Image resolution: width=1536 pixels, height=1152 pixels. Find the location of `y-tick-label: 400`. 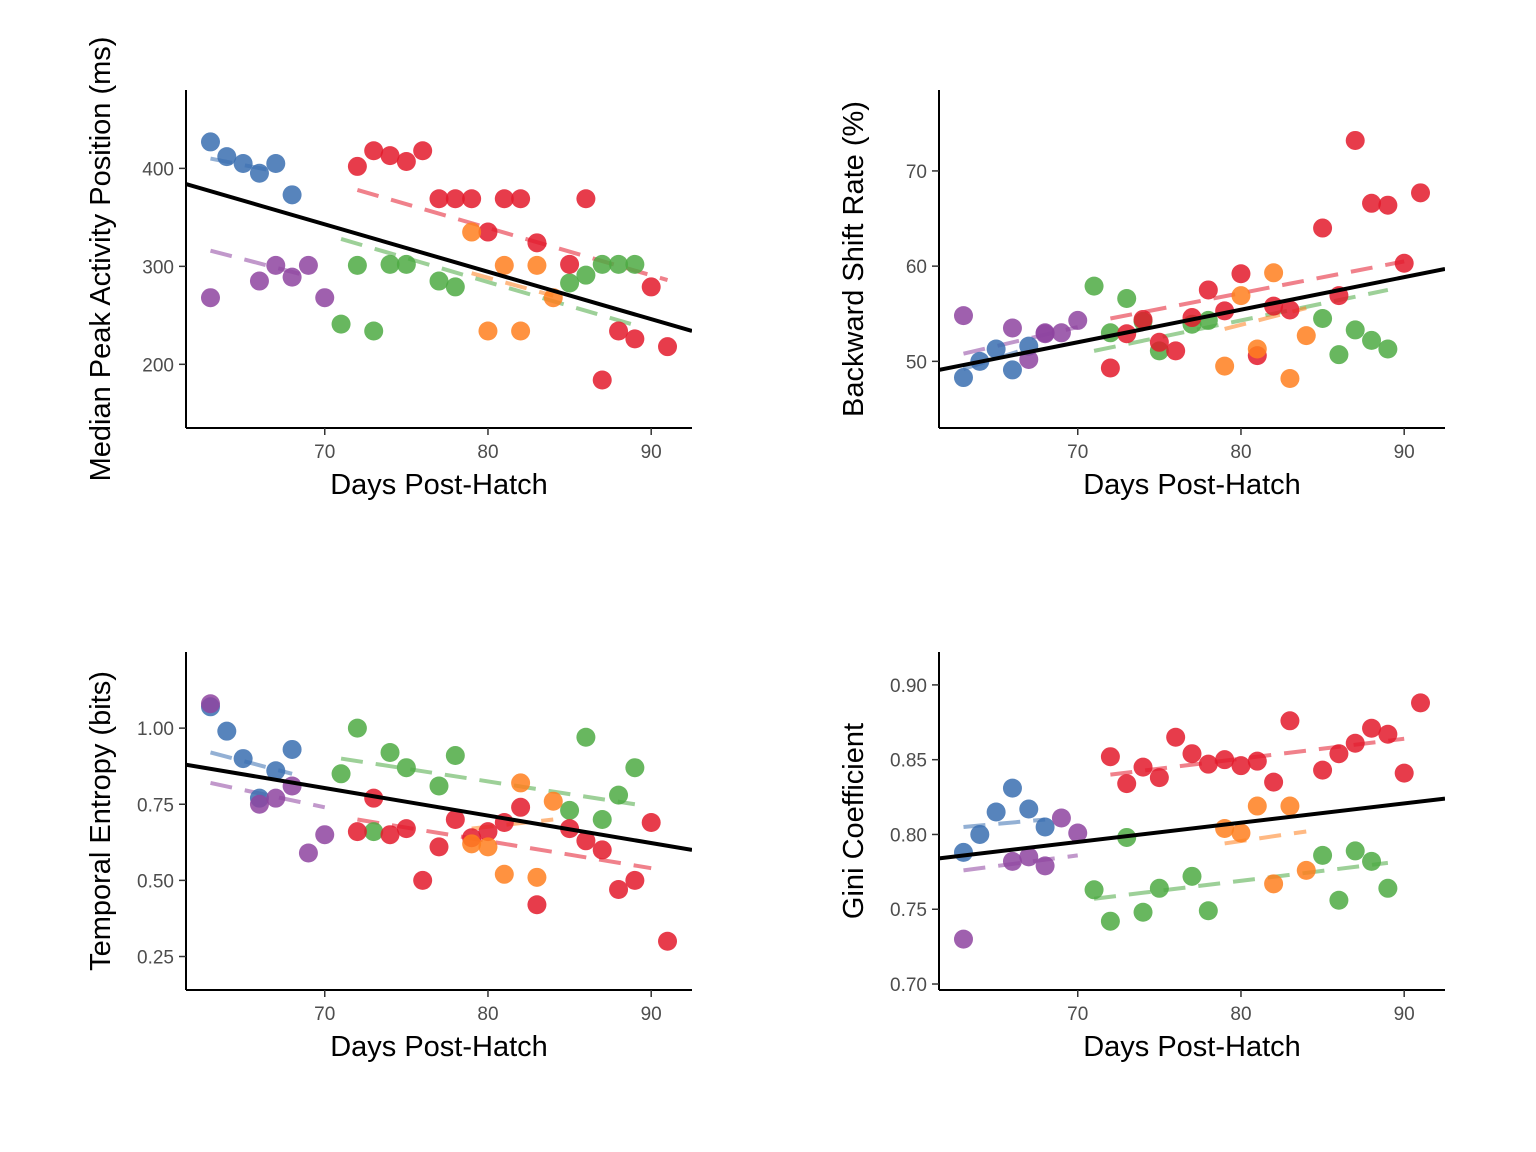

y-tick-label: 400 is located at coordinates (158, 169).